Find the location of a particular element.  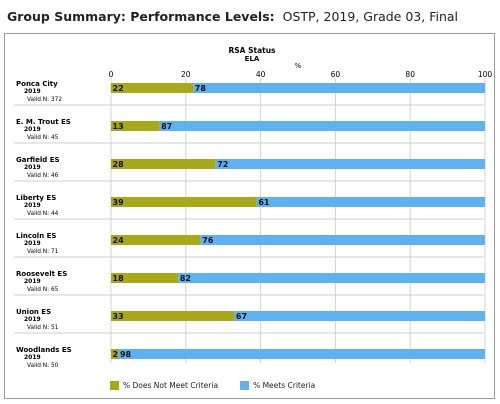

legend-swatch-not-meet is located at coordinates (114, 385).